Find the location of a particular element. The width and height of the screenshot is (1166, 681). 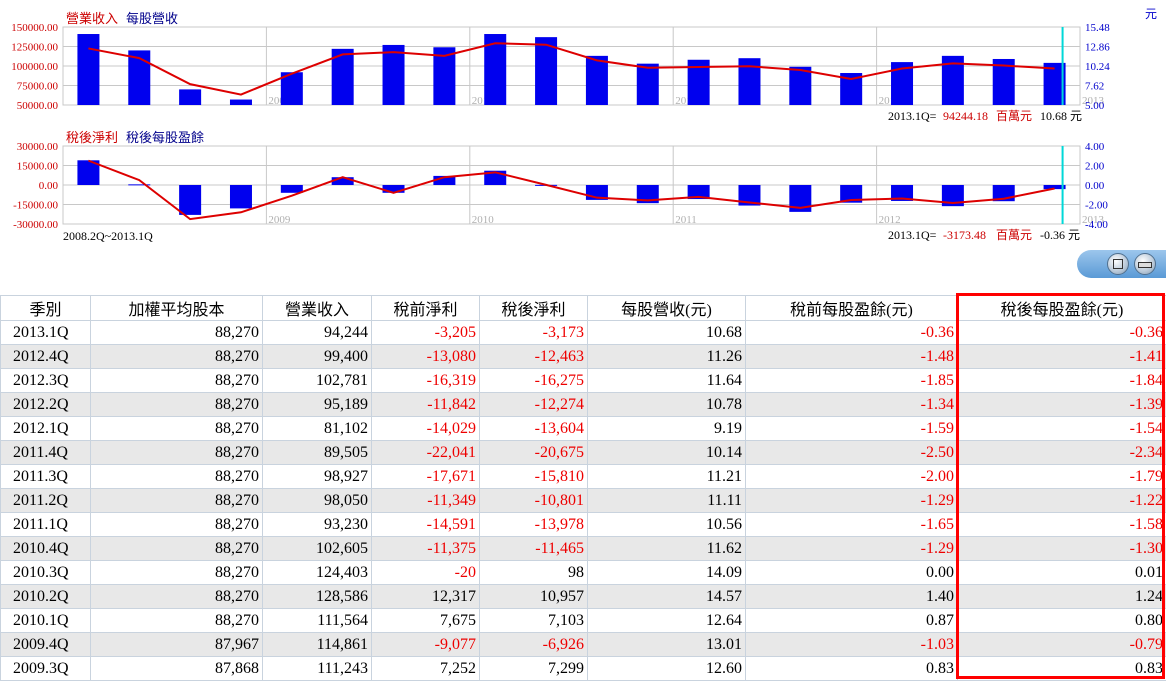

quarter-cell: 2010.3Q is located at coordinates (45, 572).